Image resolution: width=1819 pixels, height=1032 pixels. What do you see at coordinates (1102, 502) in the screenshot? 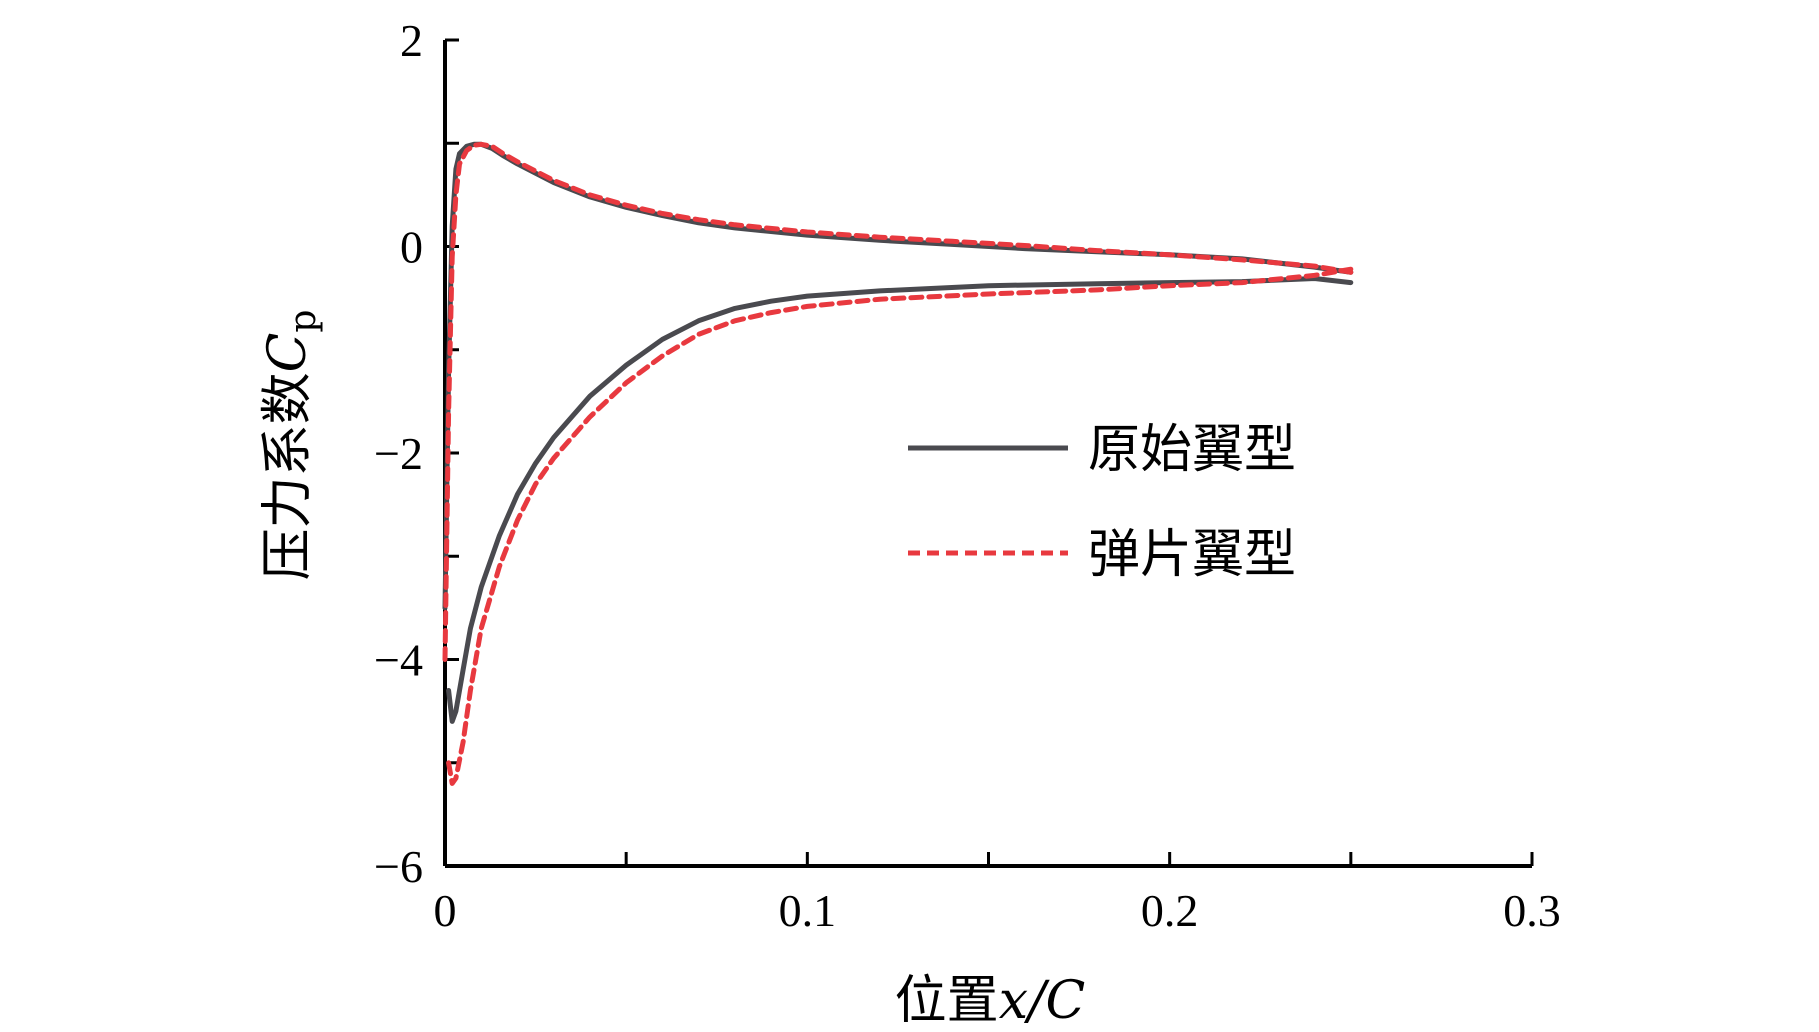
I see `legend: 原始翼型 弹片翼型` at bounding box center [1102, 502].